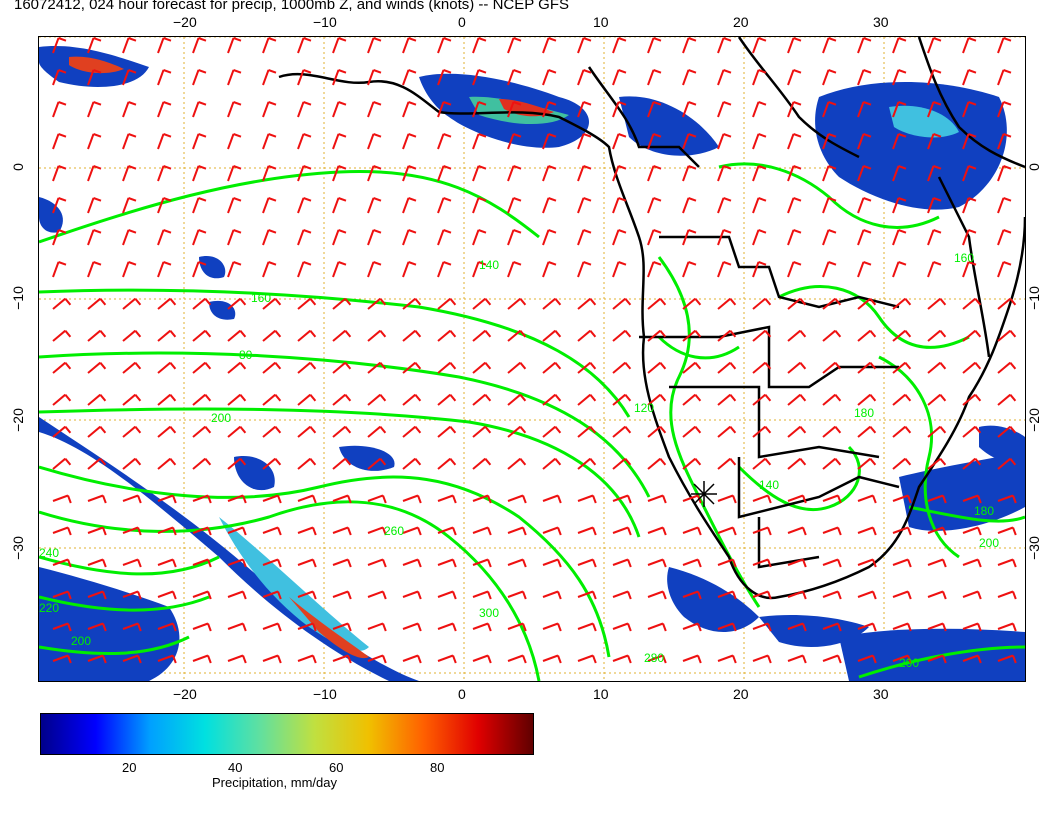 The height and width of the screenshot is (816, 1056). I want to click on colorbar-tick: 40, so click(235, 767).